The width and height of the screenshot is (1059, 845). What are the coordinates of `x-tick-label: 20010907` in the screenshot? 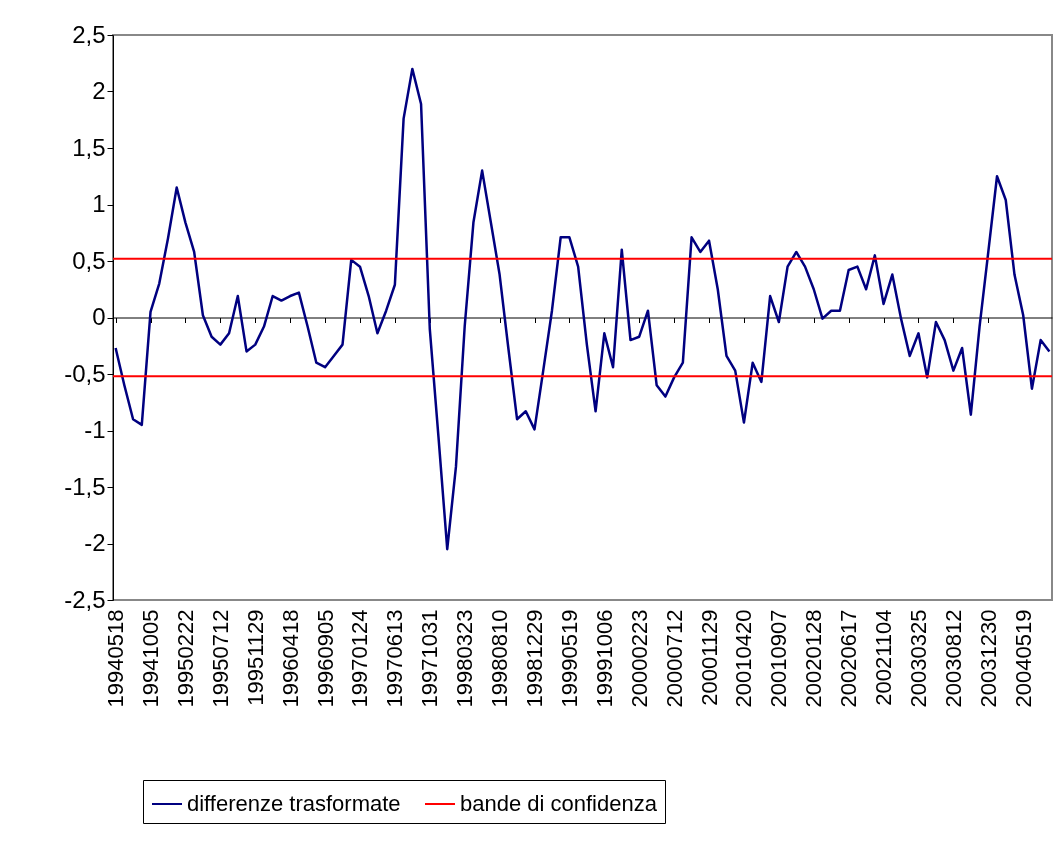 It's located at (779, 658).